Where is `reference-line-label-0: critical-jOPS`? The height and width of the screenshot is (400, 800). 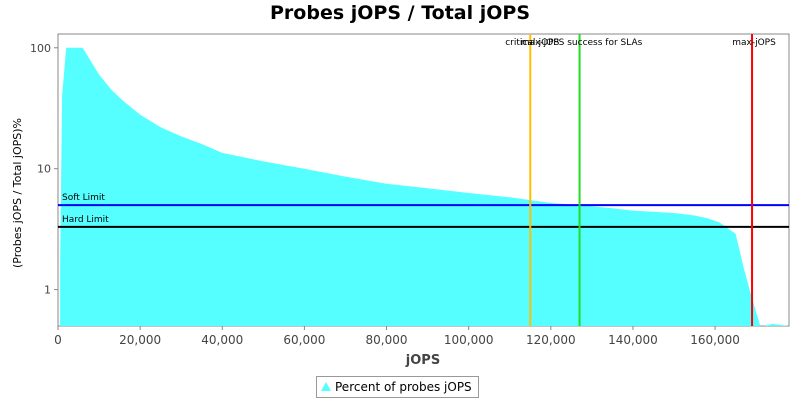
reference-line-label-0: critical-jOPS is located at coordinates (532, 43).